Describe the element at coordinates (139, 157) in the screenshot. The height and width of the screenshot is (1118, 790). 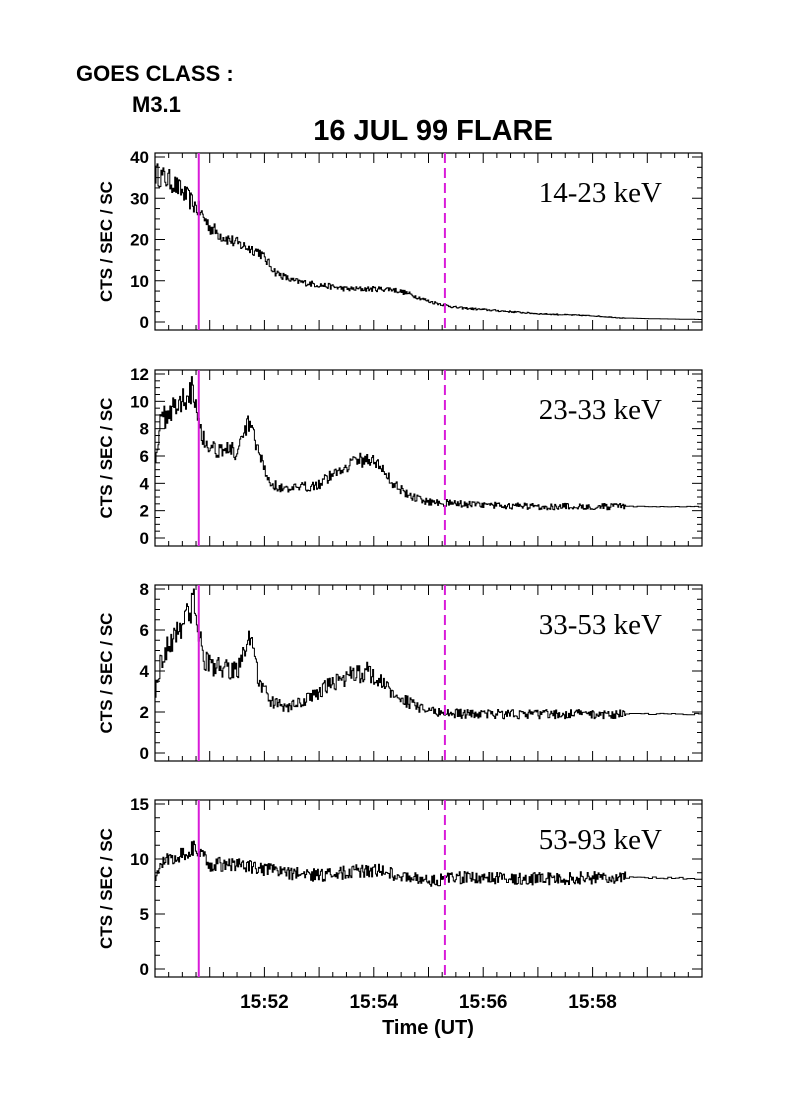
I see `y-tick-label: 40` at that location.